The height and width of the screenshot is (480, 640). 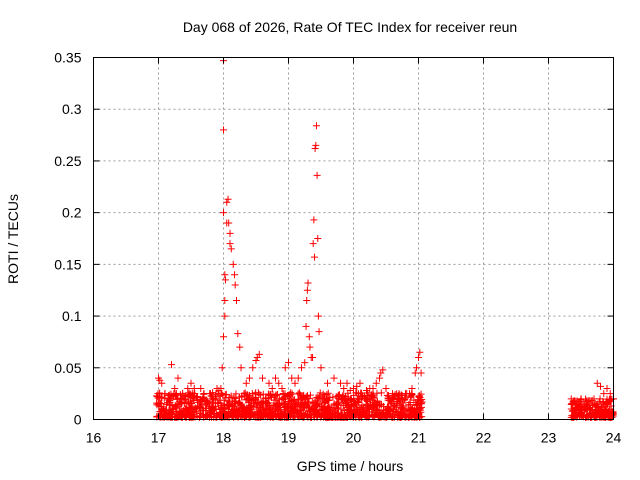 I want to click on x-axis-label: GPS time / hours, so click(x=350, y=466).